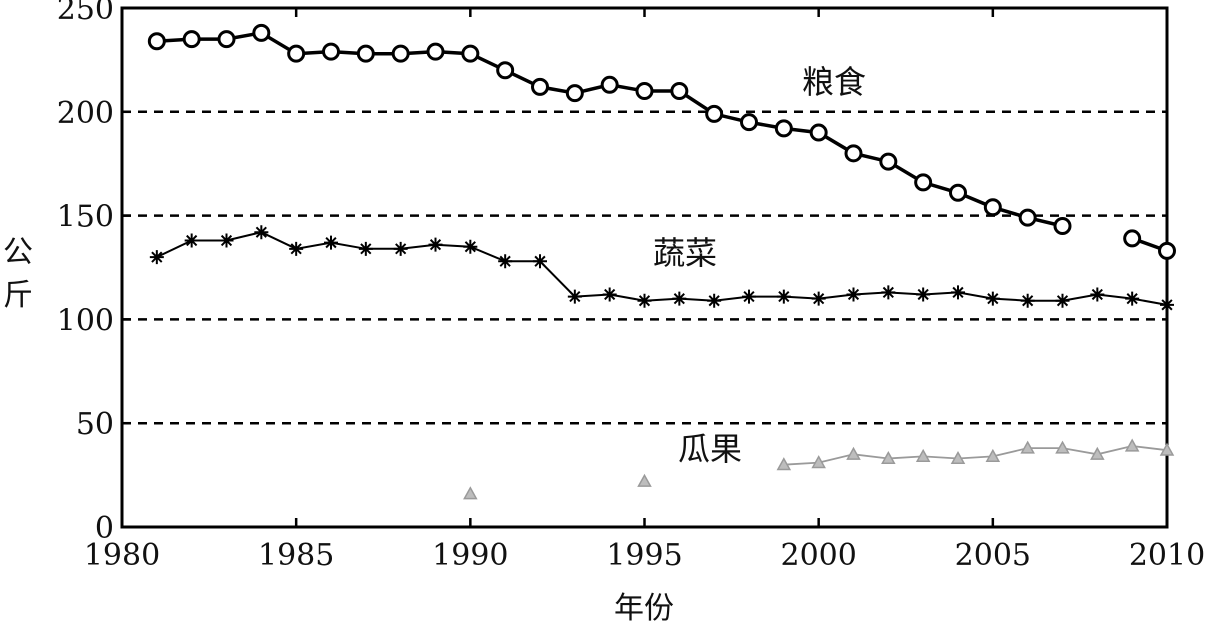 The image size is (1206, 628). What do you see at coordinates (644, 555) in the screenshot?
I see `x-tick-label-1995: 1995` at bounding box center [644, 555].